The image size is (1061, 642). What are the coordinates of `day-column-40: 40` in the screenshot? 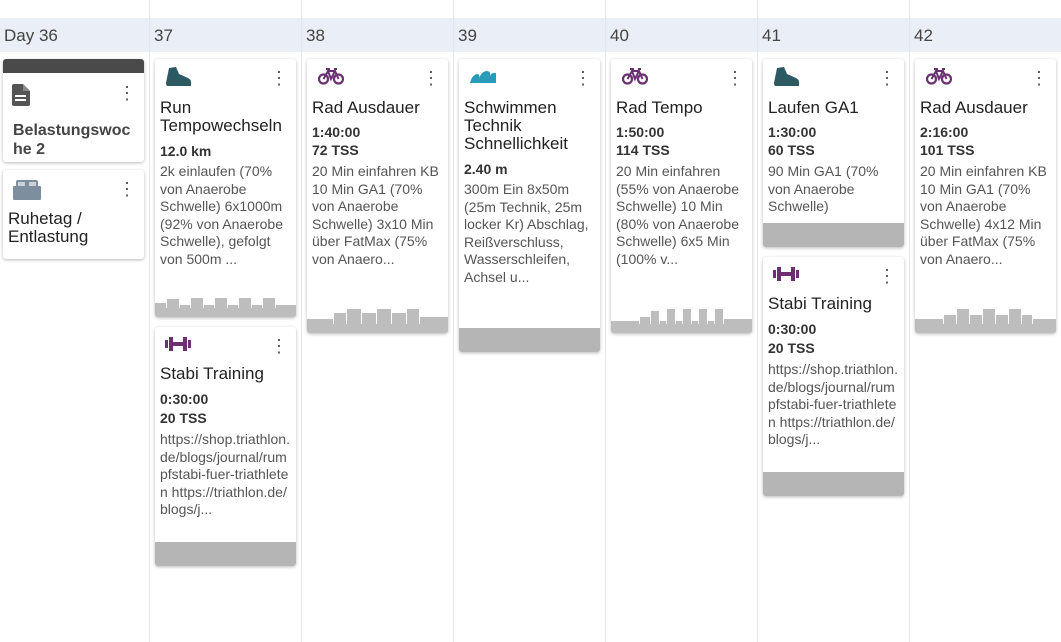 It's located at (682, 321).